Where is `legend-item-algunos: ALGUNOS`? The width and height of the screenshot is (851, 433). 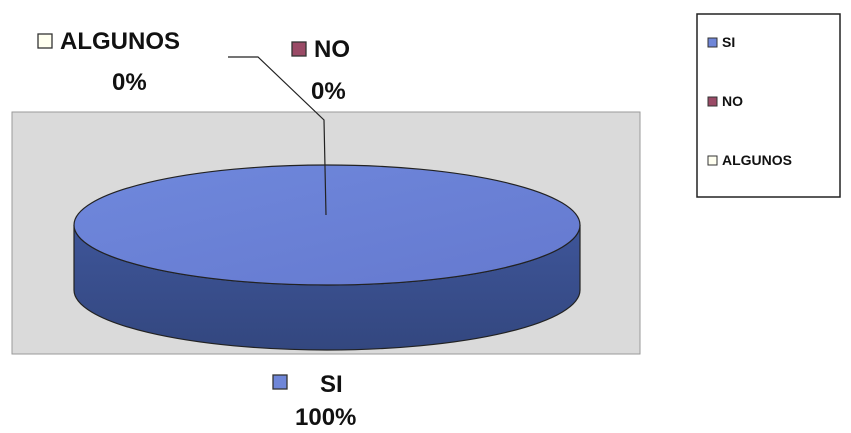
legend-item-algunos: ALGUNOS is located at coordinates (749, 160).